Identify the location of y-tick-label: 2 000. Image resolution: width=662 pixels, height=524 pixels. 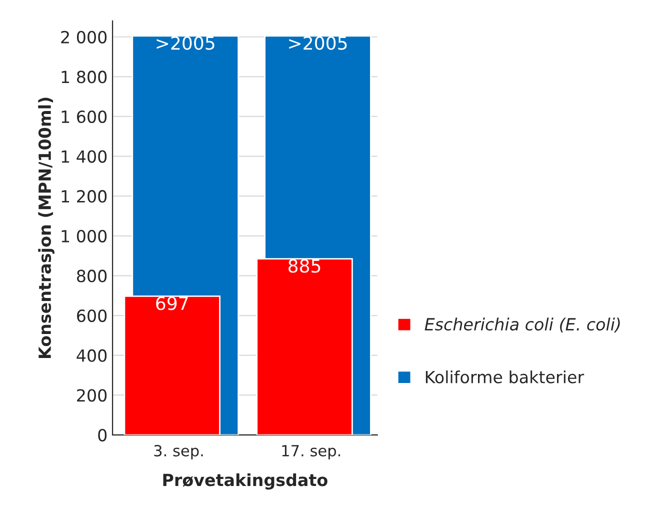
(84, 37).